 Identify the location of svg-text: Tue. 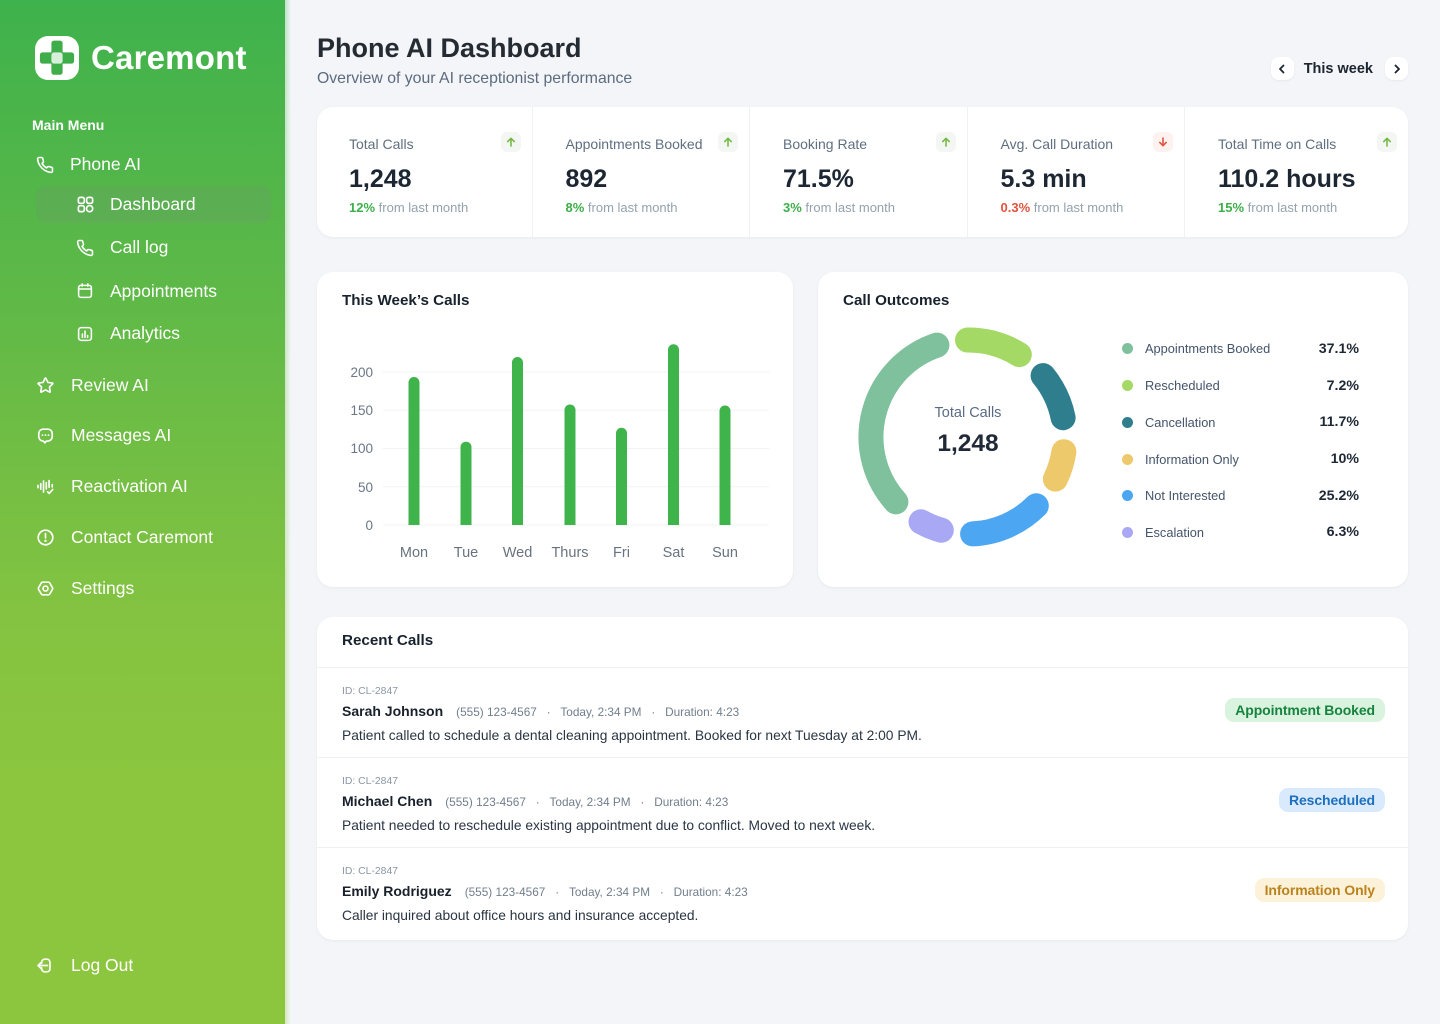
(466, 553).